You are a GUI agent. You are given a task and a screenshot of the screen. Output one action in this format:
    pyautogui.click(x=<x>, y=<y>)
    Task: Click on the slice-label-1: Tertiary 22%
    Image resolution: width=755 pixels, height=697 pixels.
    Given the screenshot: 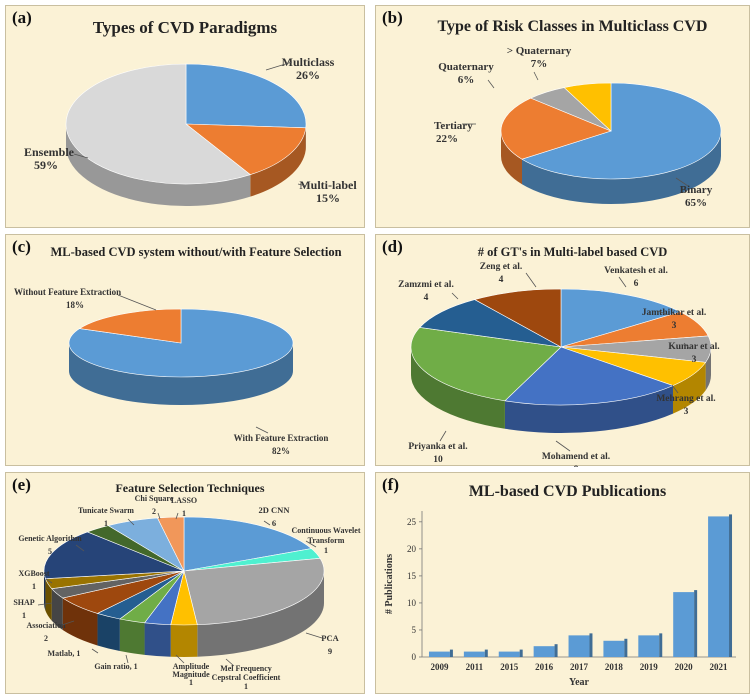 What is the action you would take?
    pyautogui.click(x=453, y=132)
    